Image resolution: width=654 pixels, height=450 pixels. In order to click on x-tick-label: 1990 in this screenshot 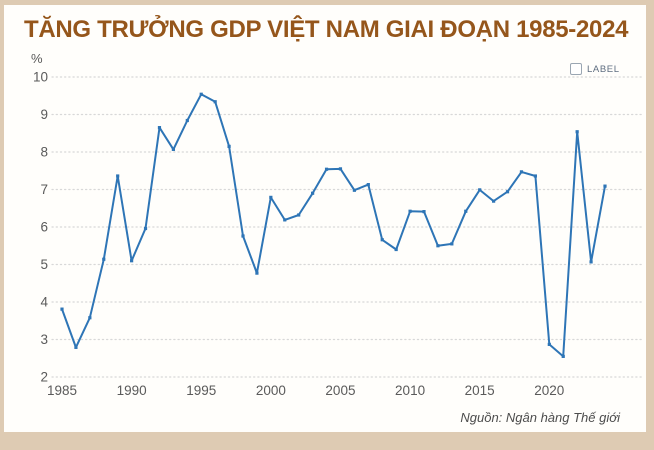, I will do `click(132, 390)`.